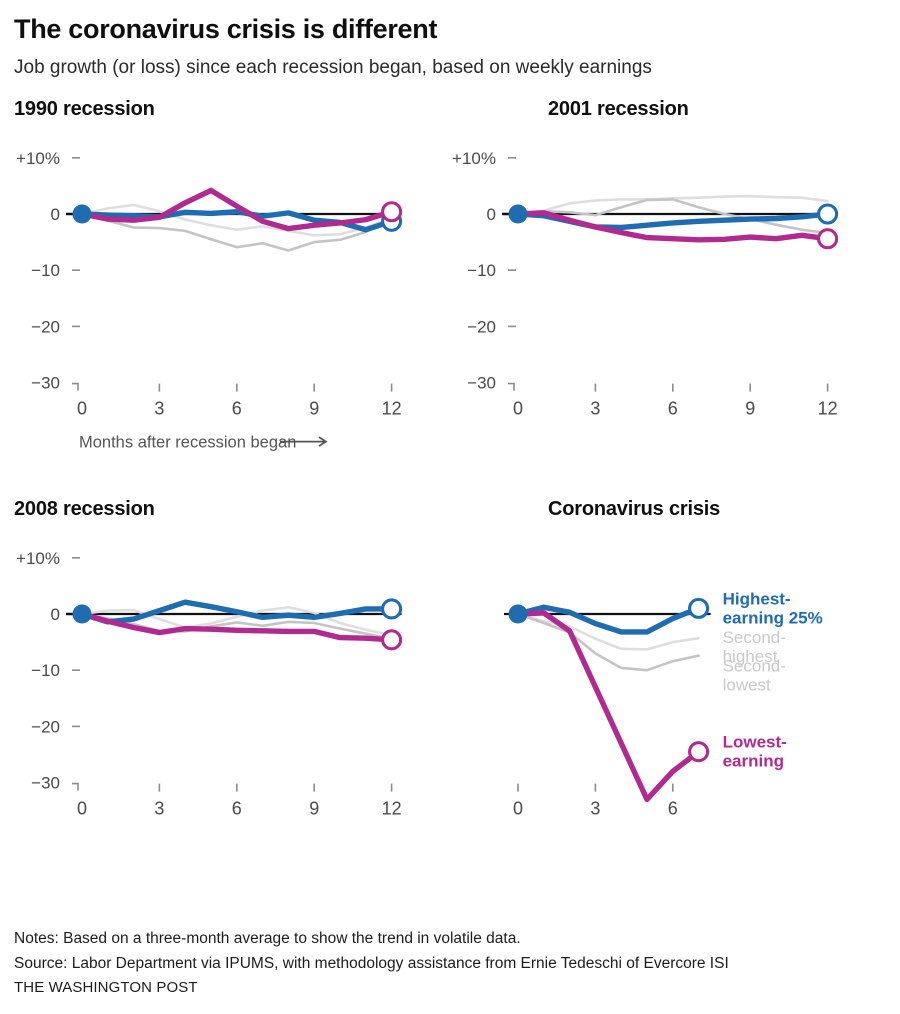  Describe the element at coordinates (747, 684) in the screenshot. I see `legend-item-label: lowest` at that location.